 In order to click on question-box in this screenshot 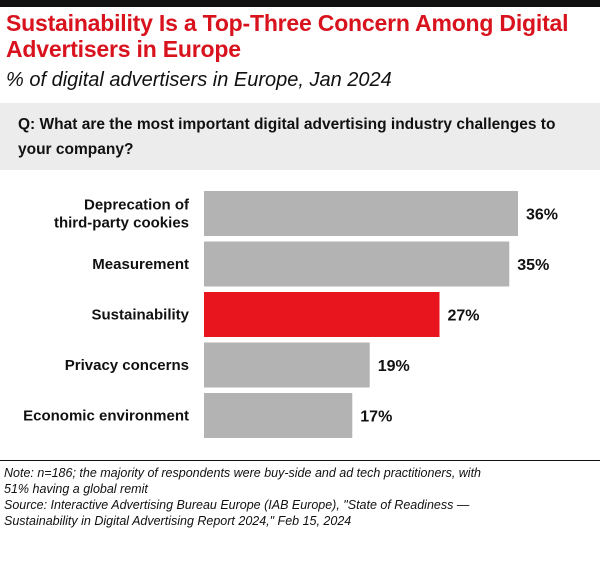, I will do `click(300, 136)`.